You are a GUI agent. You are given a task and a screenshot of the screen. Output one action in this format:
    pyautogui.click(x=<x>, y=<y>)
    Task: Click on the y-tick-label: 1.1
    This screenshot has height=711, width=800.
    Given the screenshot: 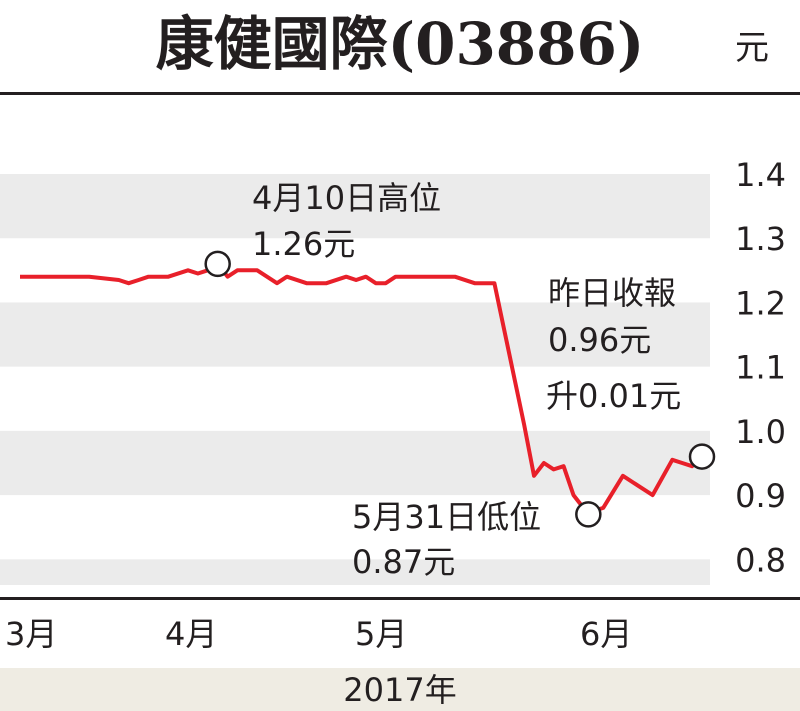 What is the action you would take?
    pyautogui.click(x=760, y=368)
    